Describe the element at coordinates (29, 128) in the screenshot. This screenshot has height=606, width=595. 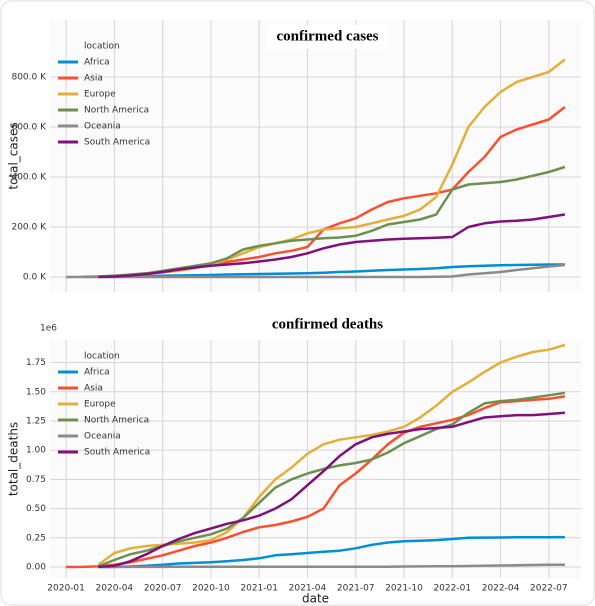
I see `y-tick-label: 600.0 K` at that location.